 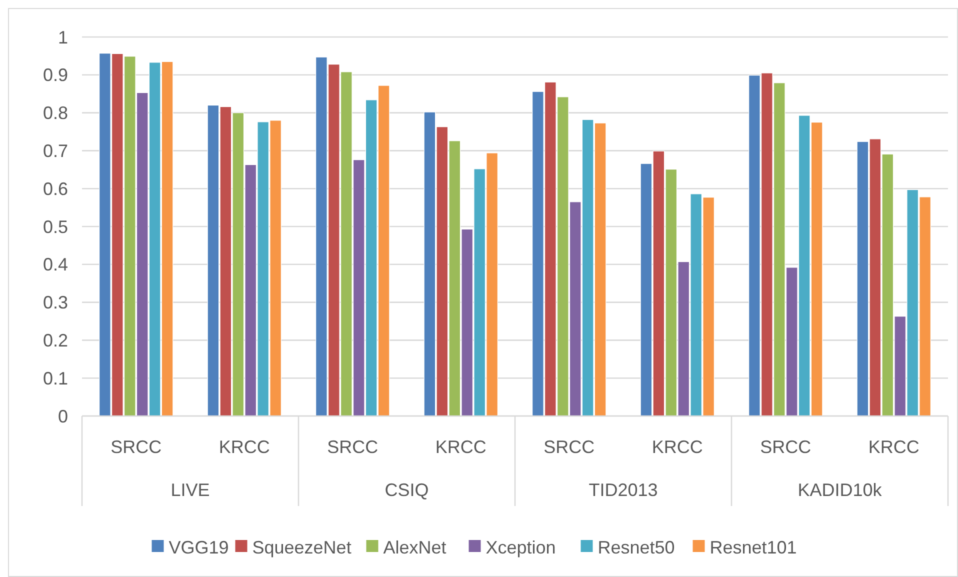 What do you see at coordinates (190, 490) in the screenshot?
I see `text: LIVE` at bounding box center [190, 490].